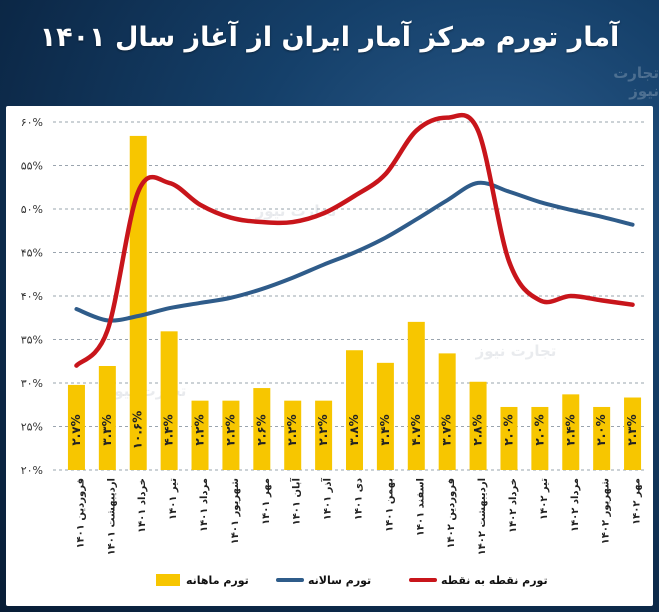 The image size is (659, 612). Describe the element at coordinates (516, 351) in the screenshot. I see `watermark-text: تجارت نیوز` at that location.